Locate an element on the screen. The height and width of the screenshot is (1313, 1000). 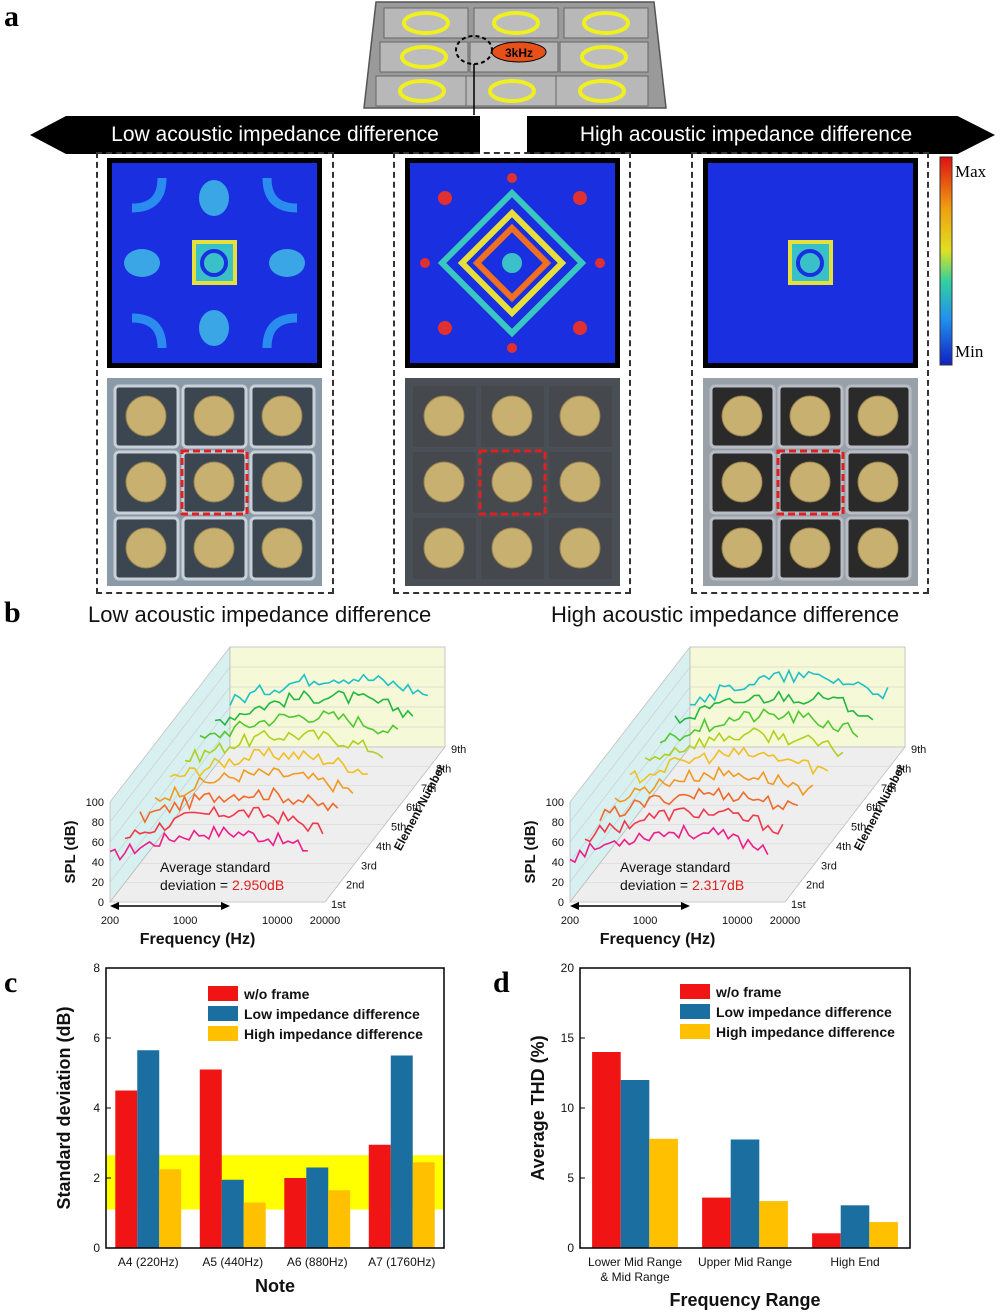
x-tick-label: Lower Mid Range is located at coordinates (635, 1262).